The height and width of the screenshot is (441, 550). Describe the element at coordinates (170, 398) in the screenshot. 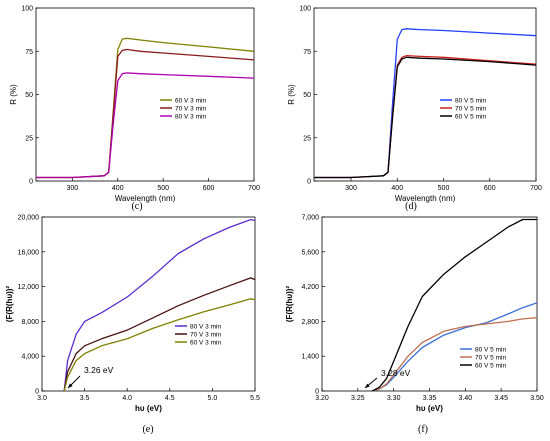

I see `x-tick-label: 4.5` at that location.